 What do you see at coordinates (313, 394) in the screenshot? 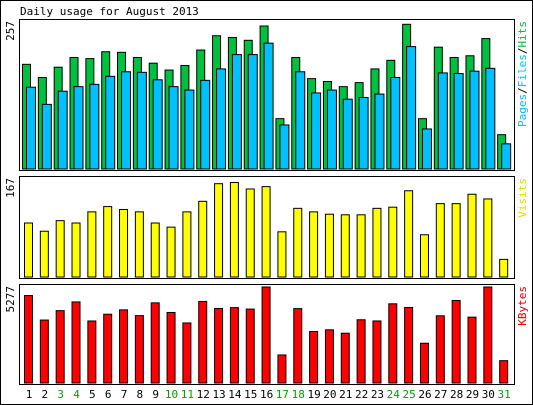
I see `x-axis-label: 19` at bounding box center [313, 394].